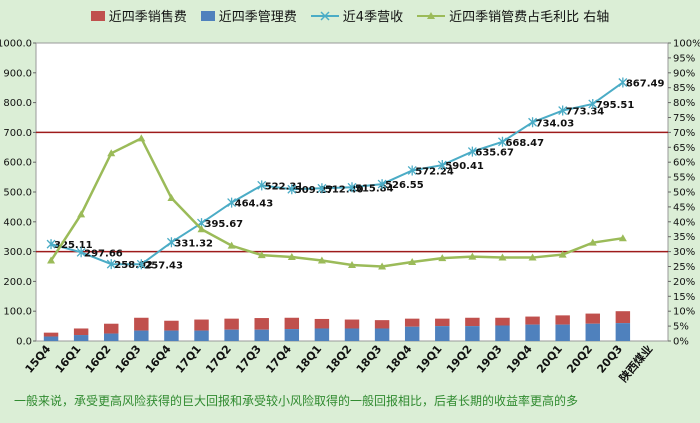 This screenshot has height=423, width=700. Describe the element at coordinates (16, 44) in the screenshot. I see `y-tick-label: 1000.0` at that location.